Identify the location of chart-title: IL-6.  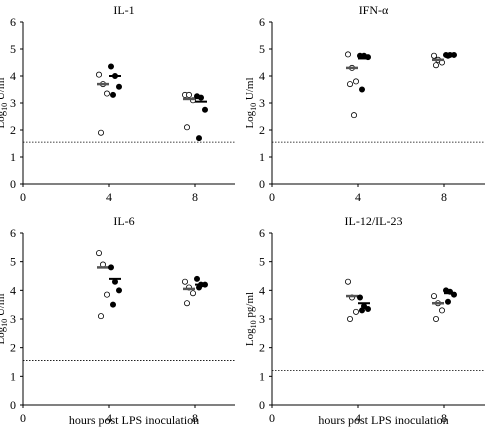
(123, 221).